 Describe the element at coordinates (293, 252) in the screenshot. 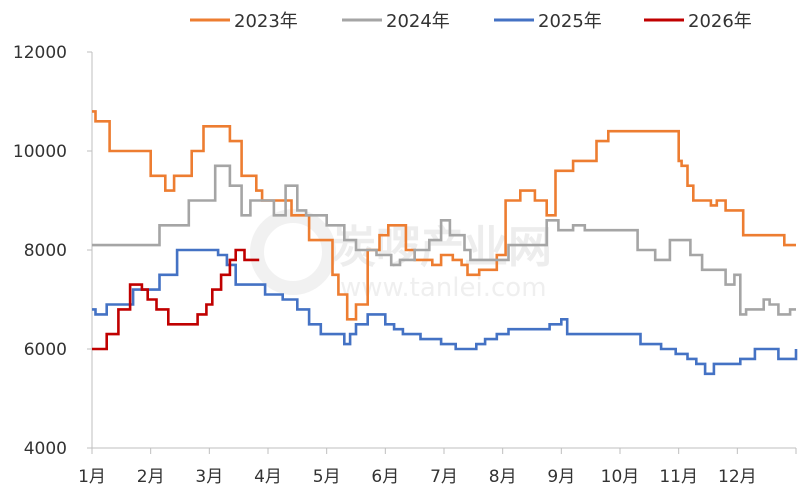

I see `watermark-logo-icon` at that location.